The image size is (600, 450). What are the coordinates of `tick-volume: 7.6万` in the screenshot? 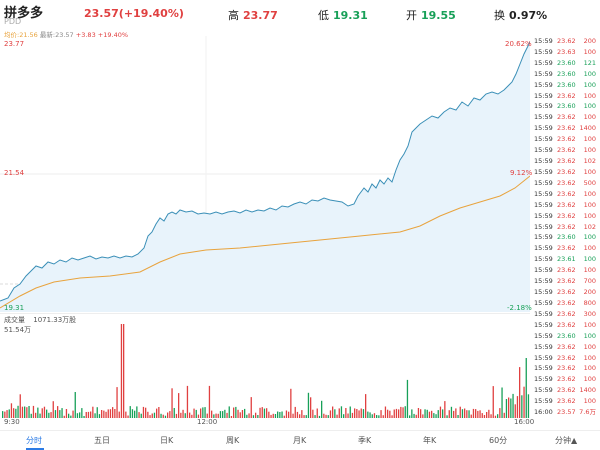 It's located at (587, 412).